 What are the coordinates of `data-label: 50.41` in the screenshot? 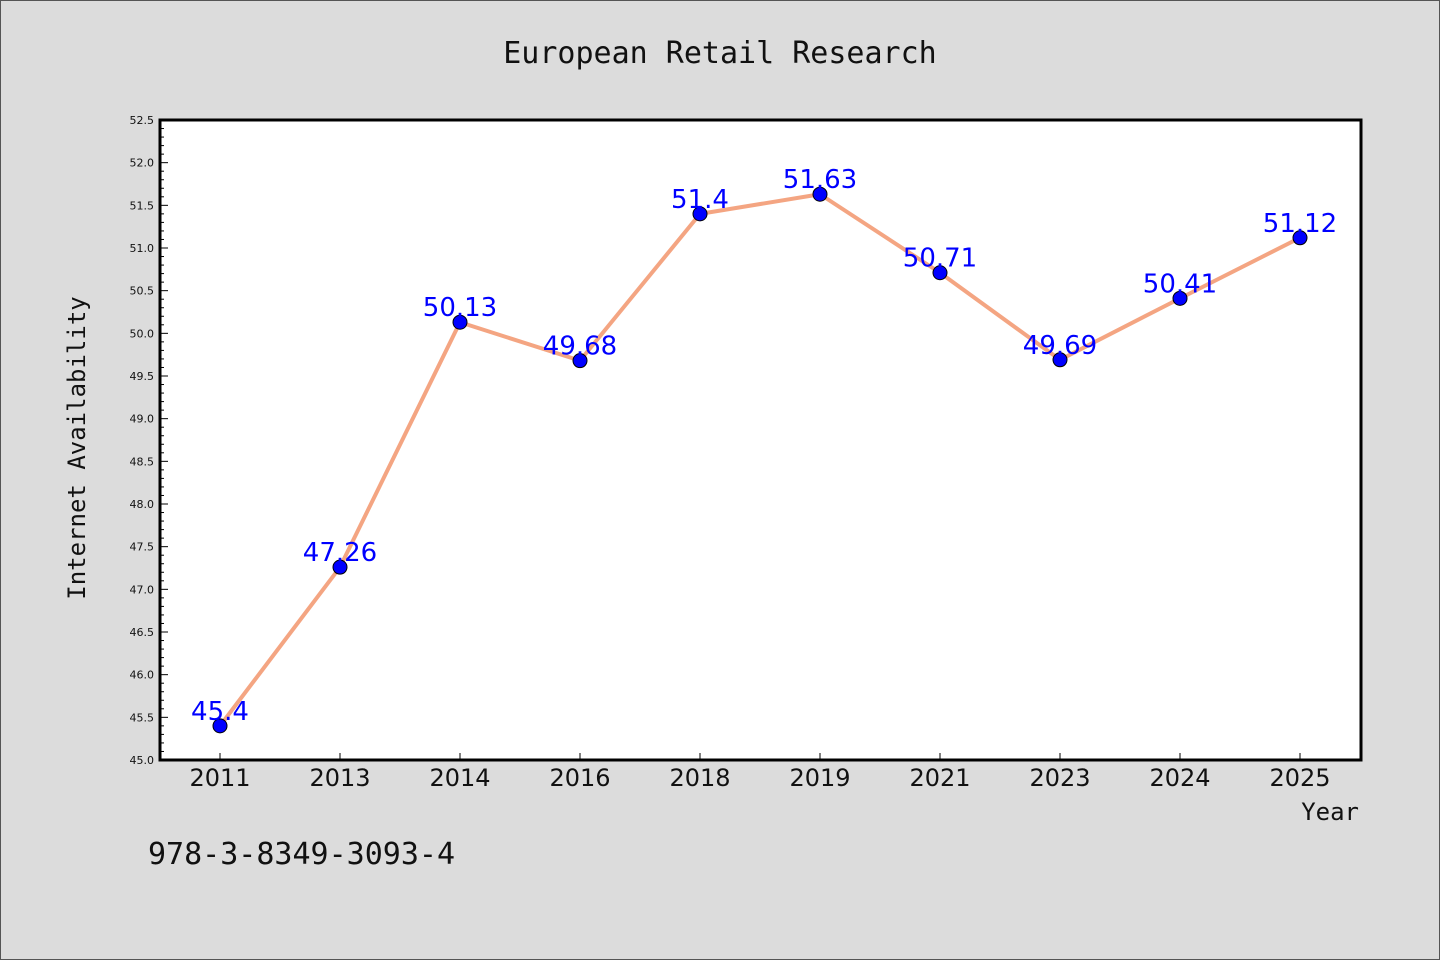 It's located at (1180, 284).